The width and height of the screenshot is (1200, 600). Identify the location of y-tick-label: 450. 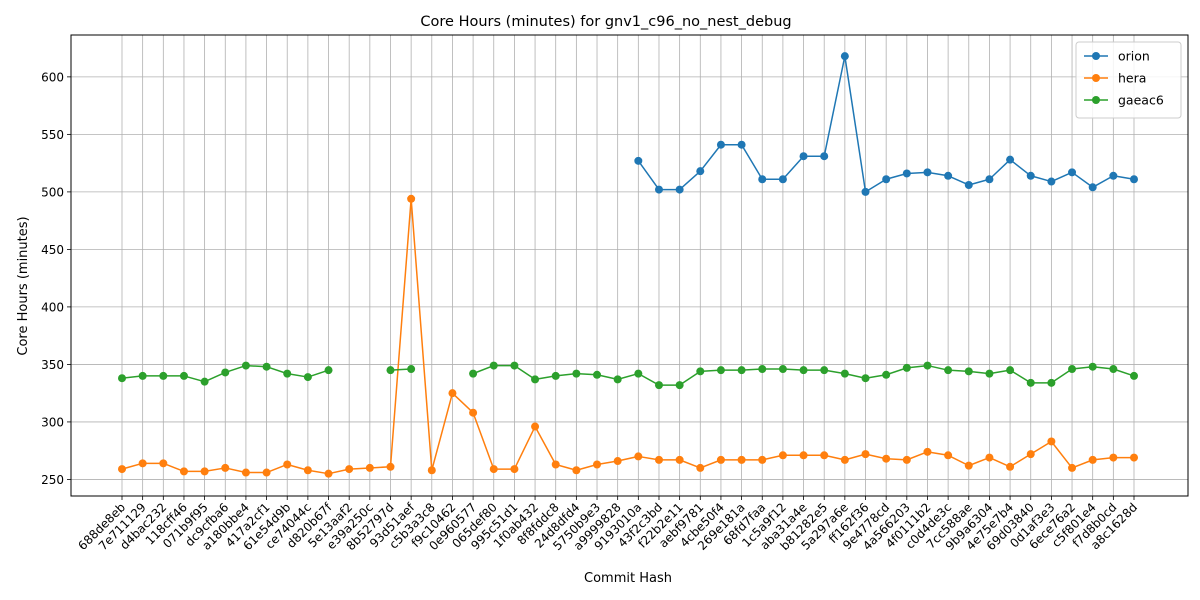
(52, 250).